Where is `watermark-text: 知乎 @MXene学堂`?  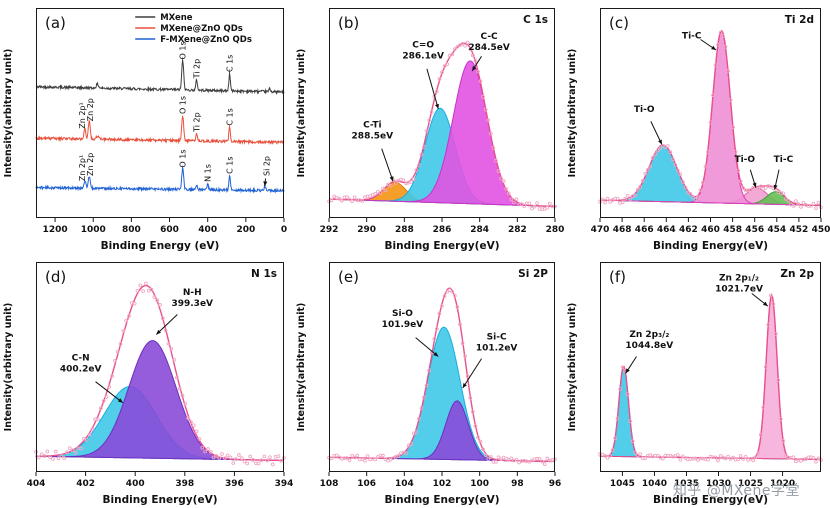
watermark-text: 知乎 @MXene学堂 is located at coordinates (736, 491).